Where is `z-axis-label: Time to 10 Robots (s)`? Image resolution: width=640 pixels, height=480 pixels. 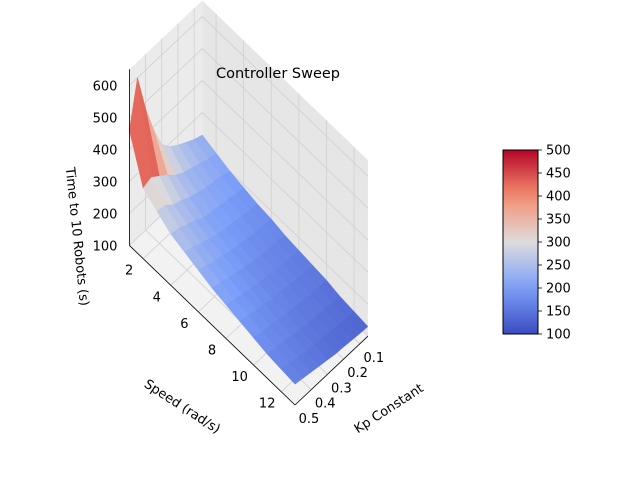 z-axis-label: Time to 10 Robots (s) is located at coordinates (77, 236).